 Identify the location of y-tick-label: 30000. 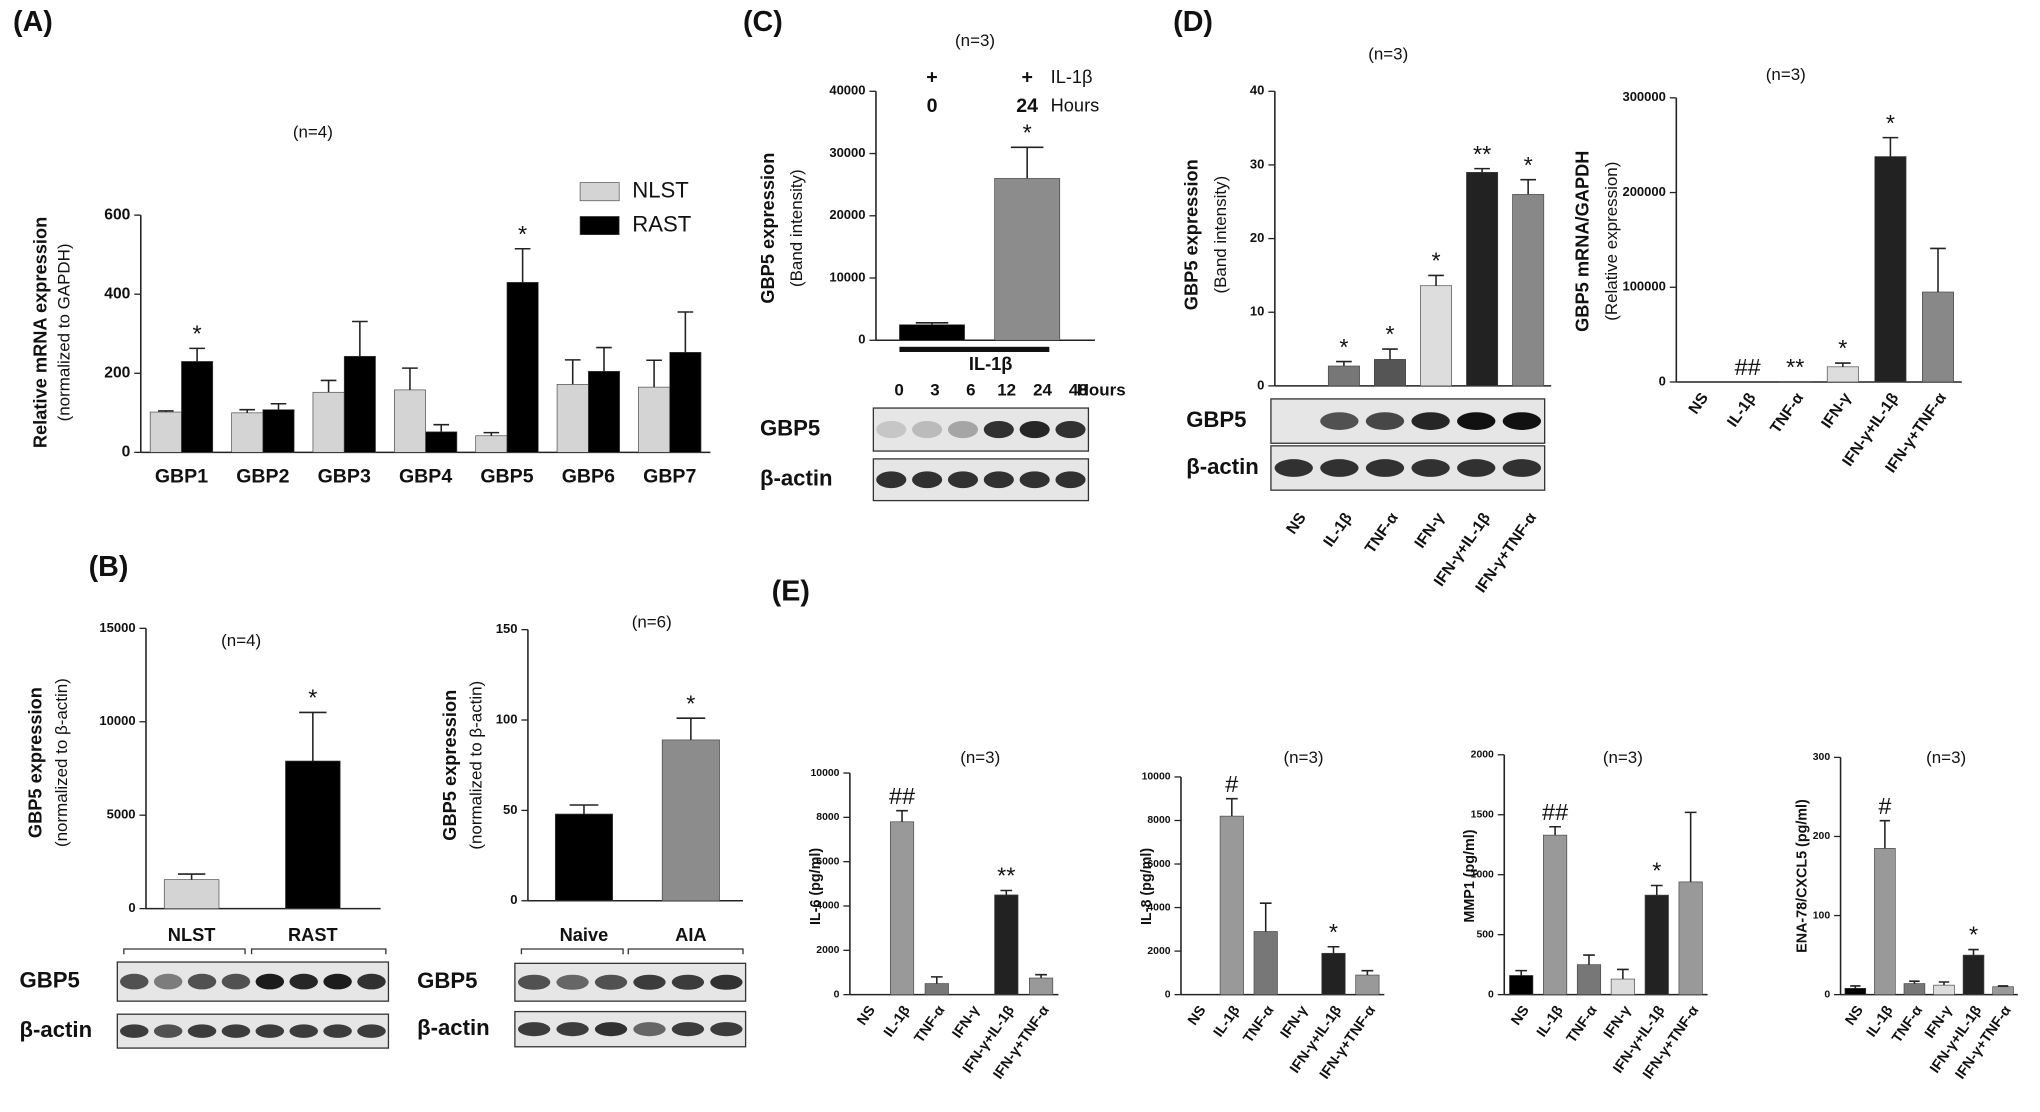
(847, 152).